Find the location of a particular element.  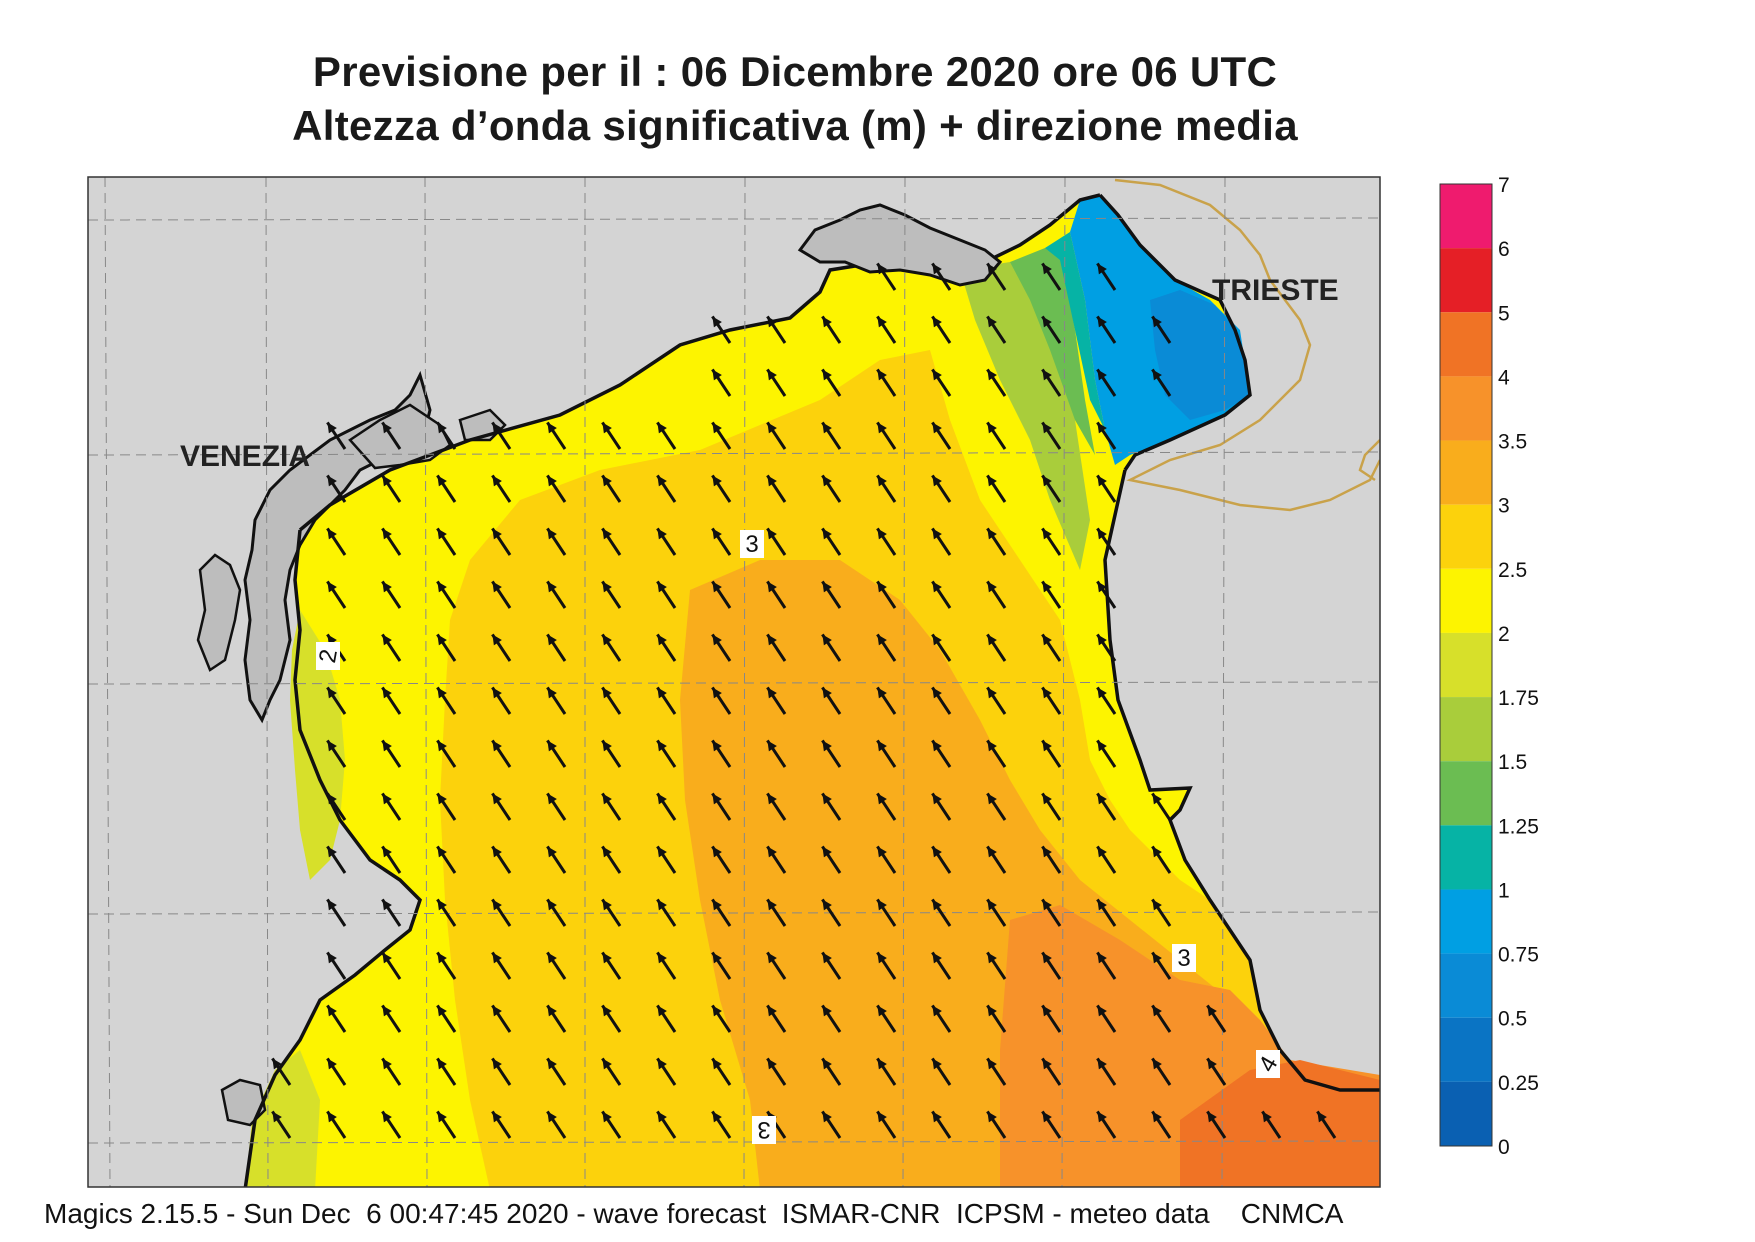

scale-label: 1 is located at coordinates (1504, 890).